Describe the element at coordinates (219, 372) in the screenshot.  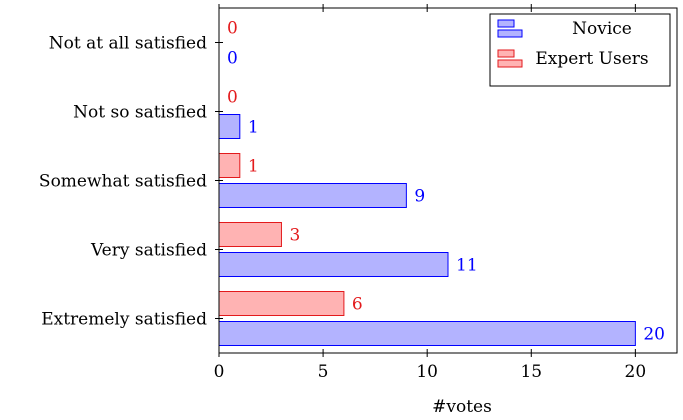
I see `x-tick-label-0: 0` at that location.